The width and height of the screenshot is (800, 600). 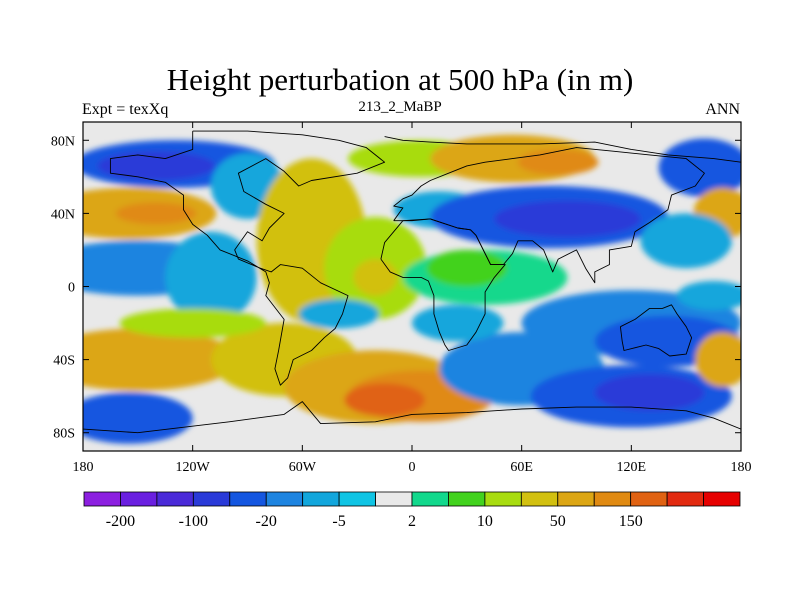 What do you see at coordinates (120, 521) in the screenshot?
I see `colorbar-label-0: -200` at bounding box center [120, 521].